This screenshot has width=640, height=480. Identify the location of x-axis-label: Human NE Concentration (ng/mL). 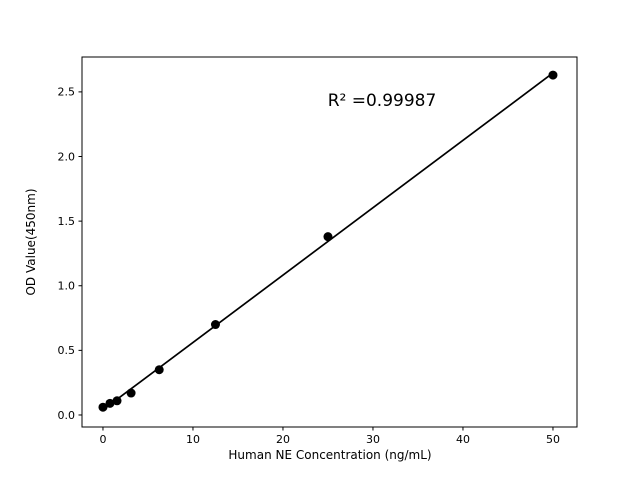
(330, 455).